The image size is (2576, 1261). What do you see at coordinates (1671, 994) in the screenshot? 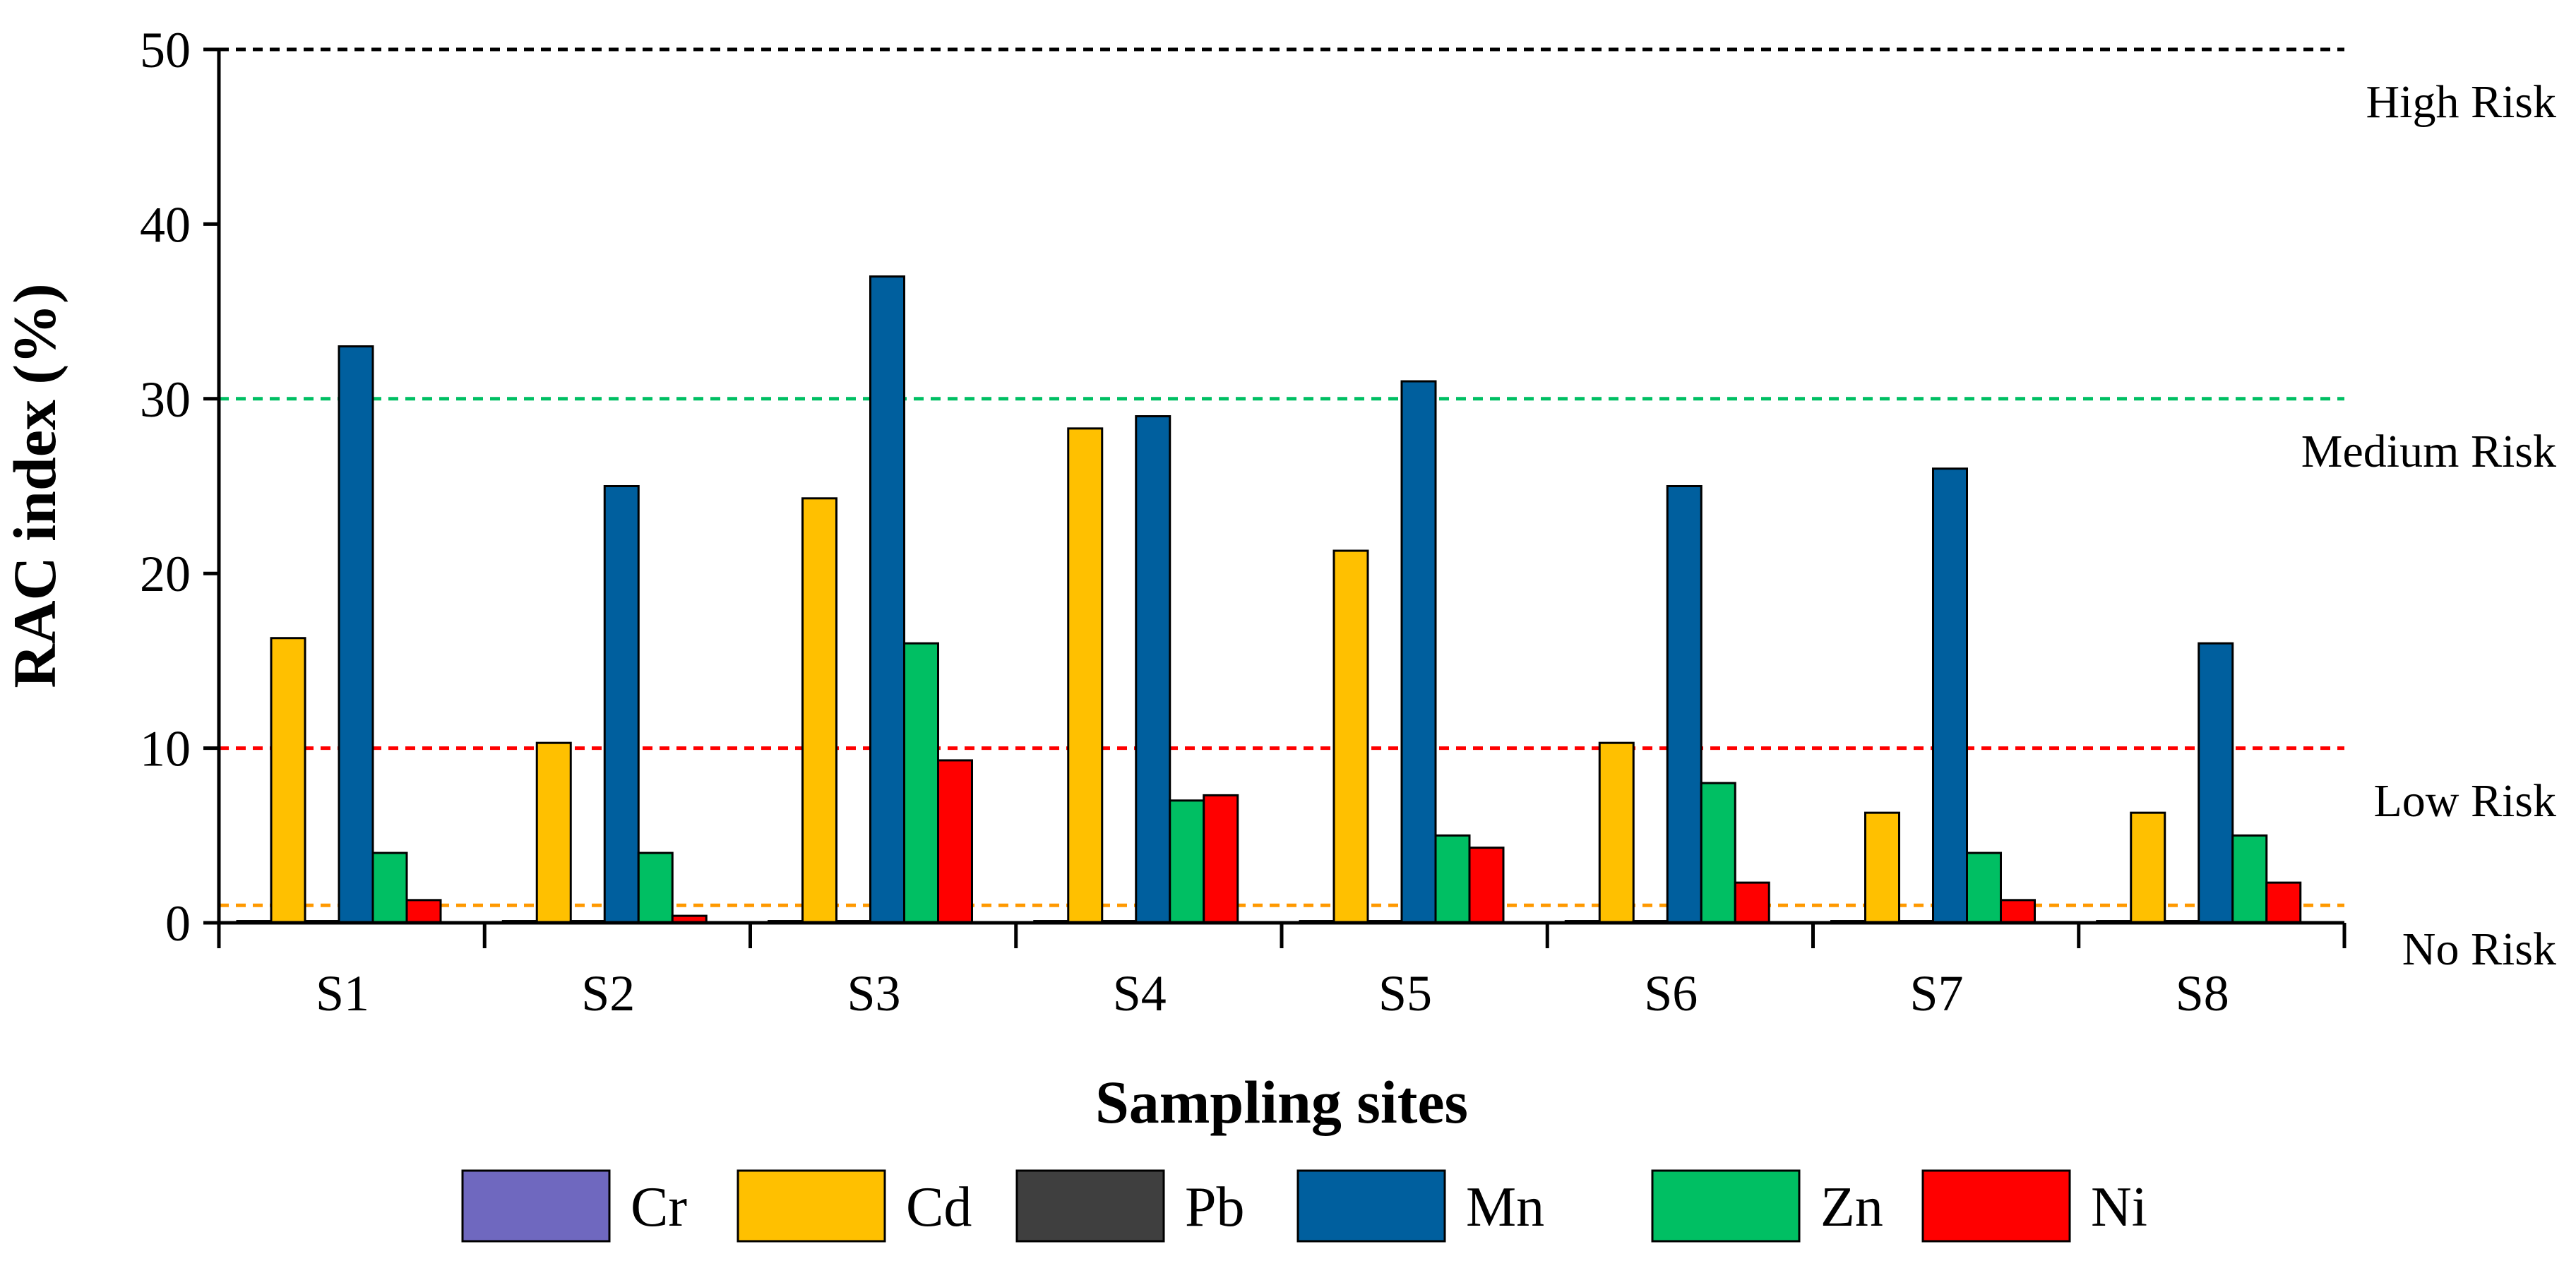
I see `x-tick-label: S6` at bounding box center [1671, 994].